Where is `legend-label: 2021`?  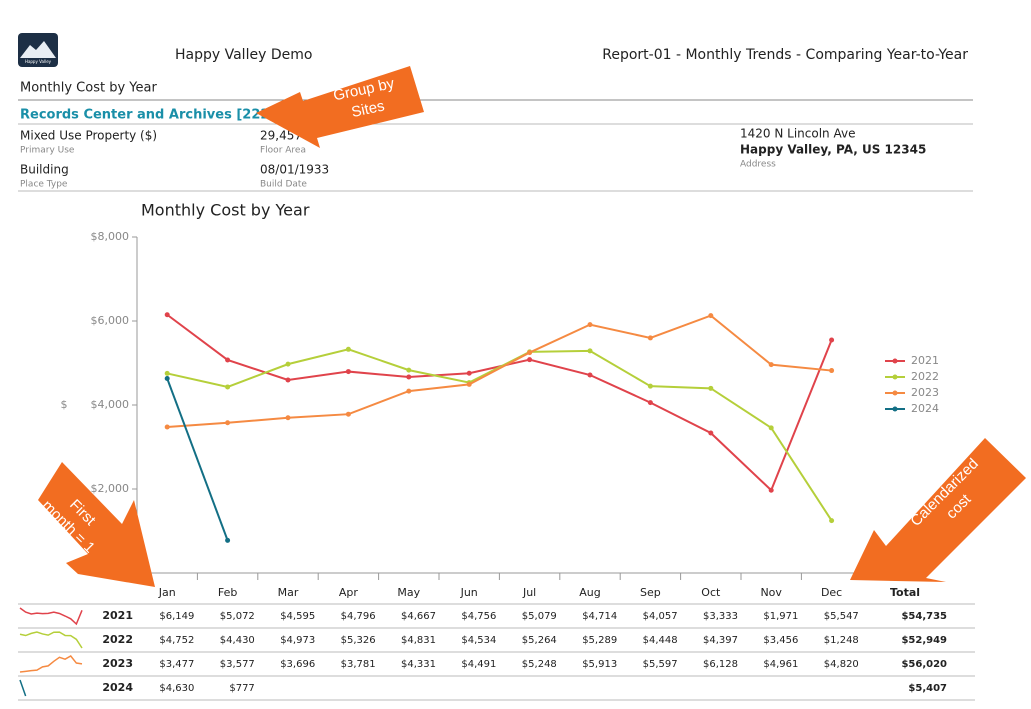 legend-label: 2021 is located at coordinates (925, 360).